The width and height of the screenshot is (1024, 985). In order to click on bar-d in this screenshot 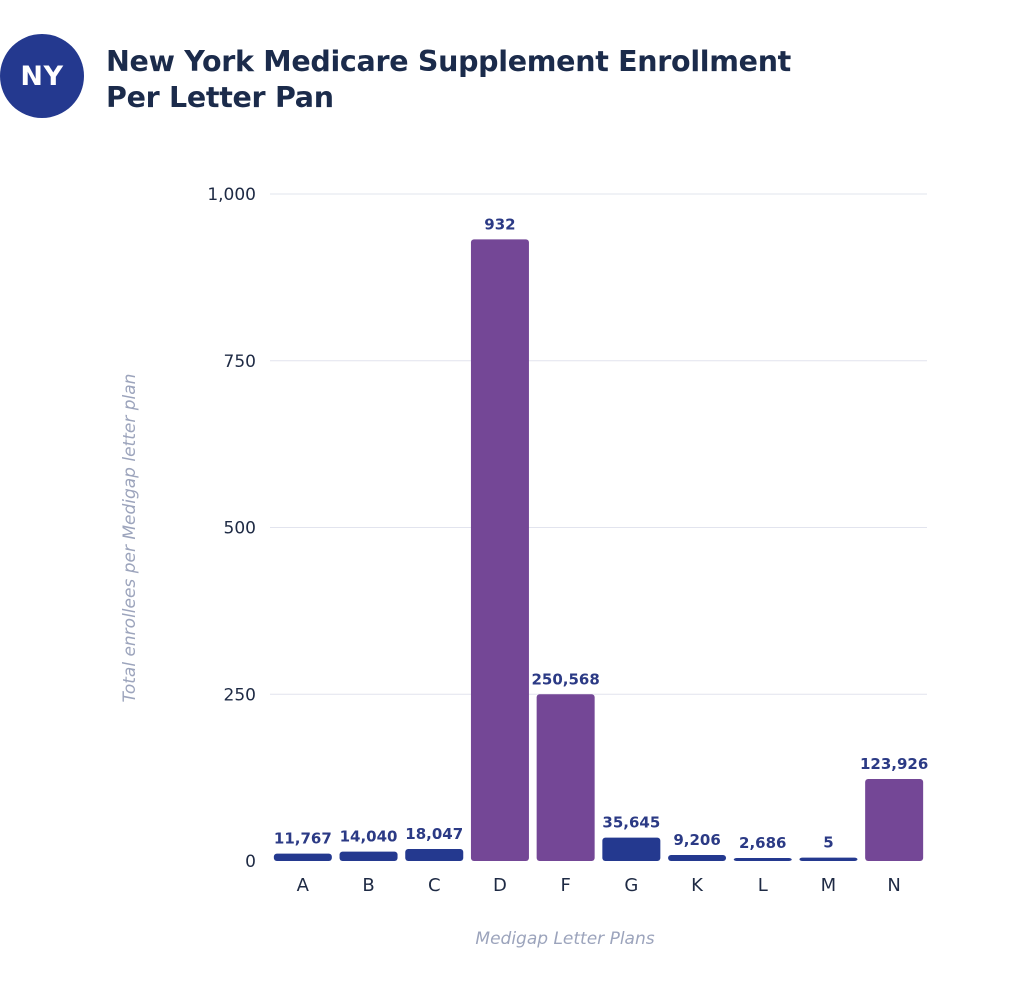, I will do `click(499, 550)`.